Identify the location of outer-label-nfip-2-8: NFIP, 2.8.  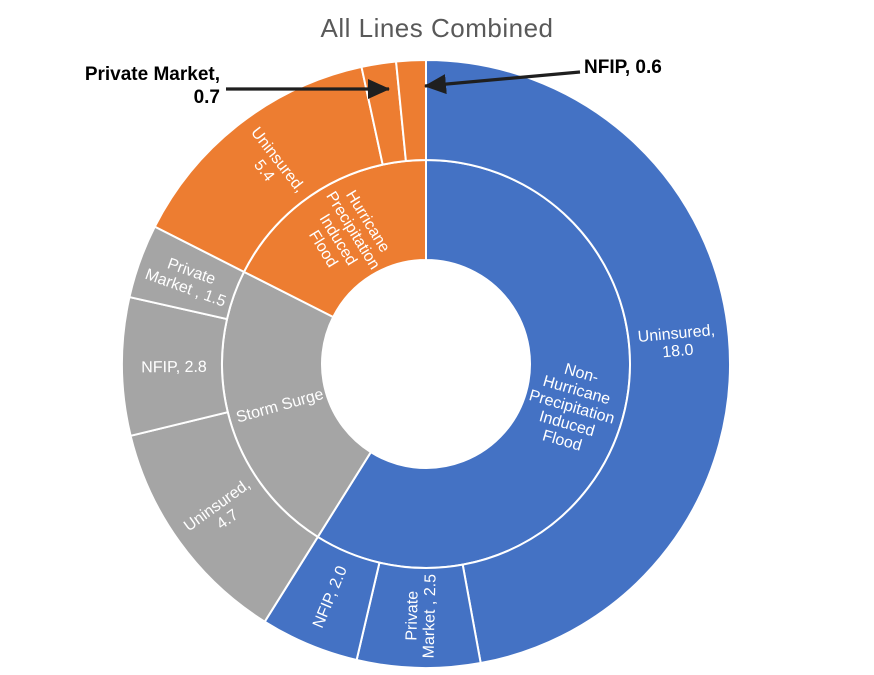
(174, 368).